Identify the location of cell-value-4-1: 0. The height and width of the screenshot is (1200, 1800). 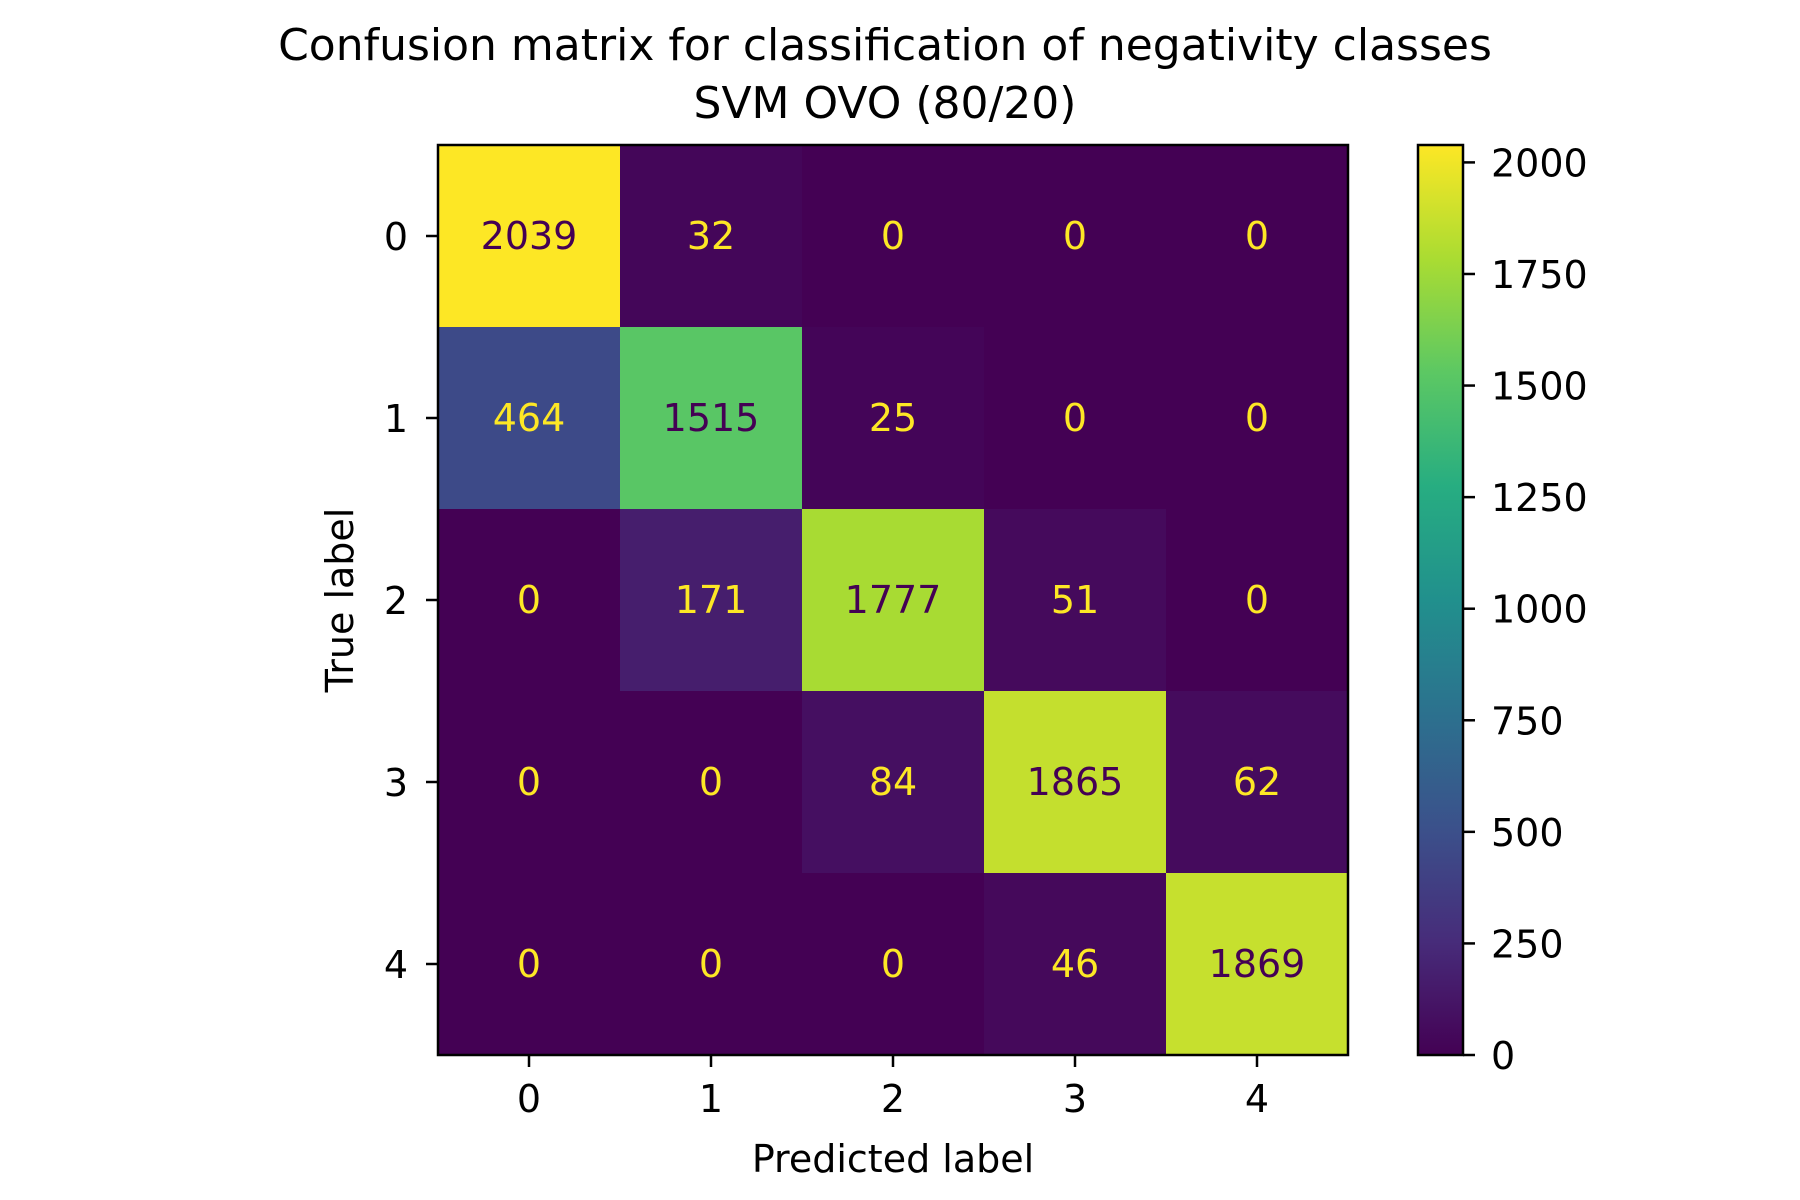
(711, 964).